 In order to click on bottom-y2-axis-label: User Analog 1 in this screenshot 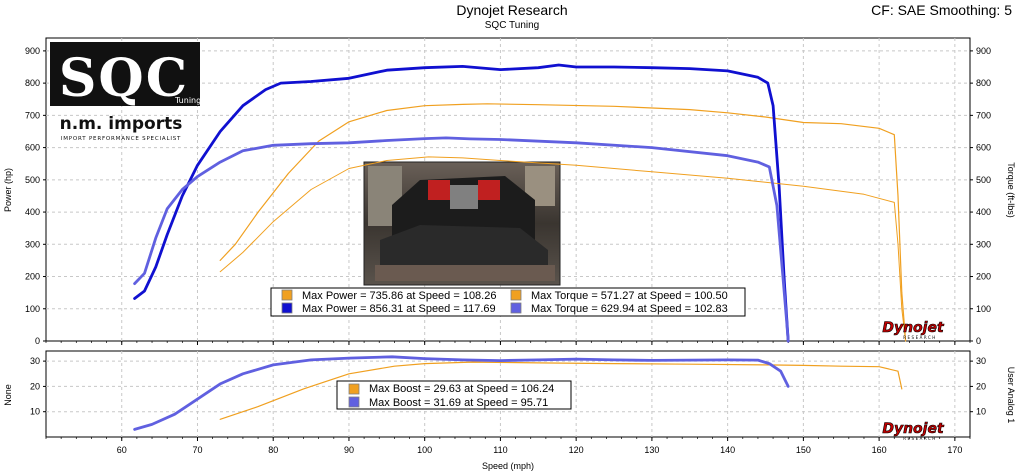, I will do `click(1011, 395)`.